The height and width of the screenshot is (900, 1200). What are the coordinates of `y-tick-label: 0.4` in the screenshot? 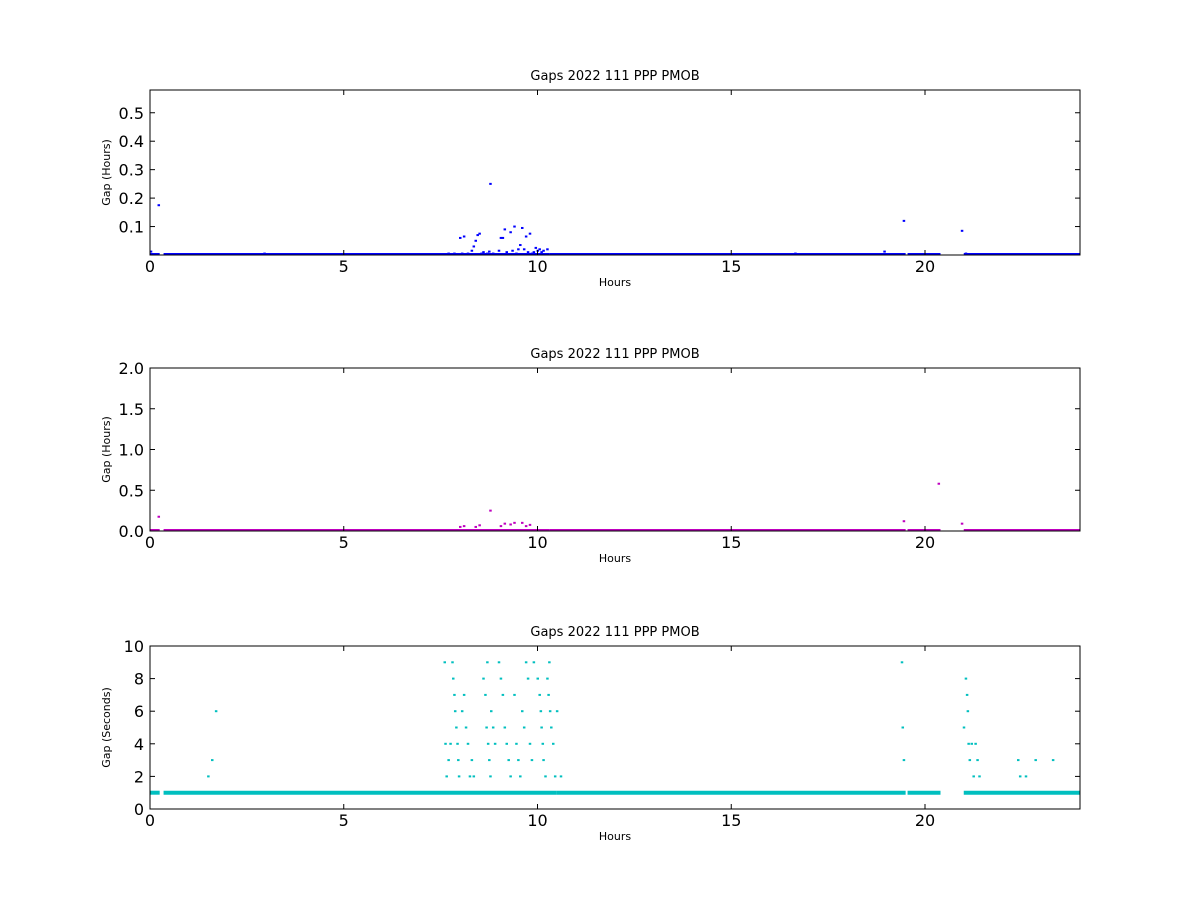 It's located at (131, 141).